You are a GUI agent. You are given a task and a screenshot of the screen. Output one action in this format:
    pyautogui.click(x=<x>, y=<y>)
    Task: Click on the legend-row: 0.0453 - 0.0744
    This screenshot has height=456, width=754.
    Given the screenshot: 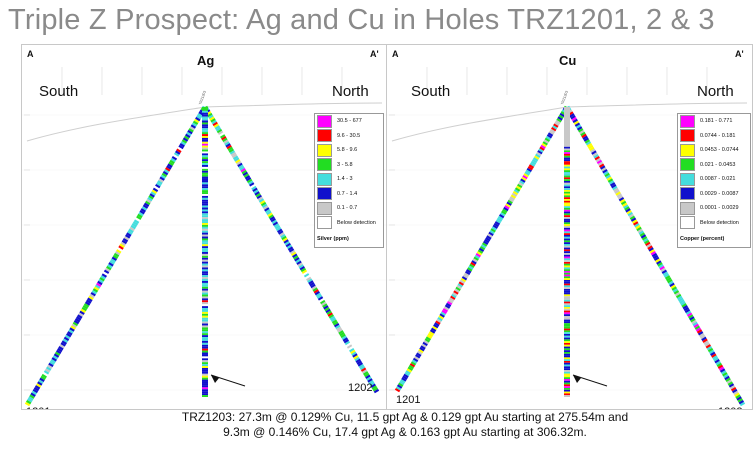 What is the action you would take?
    pyautogui.click(x=714, y=150)
    